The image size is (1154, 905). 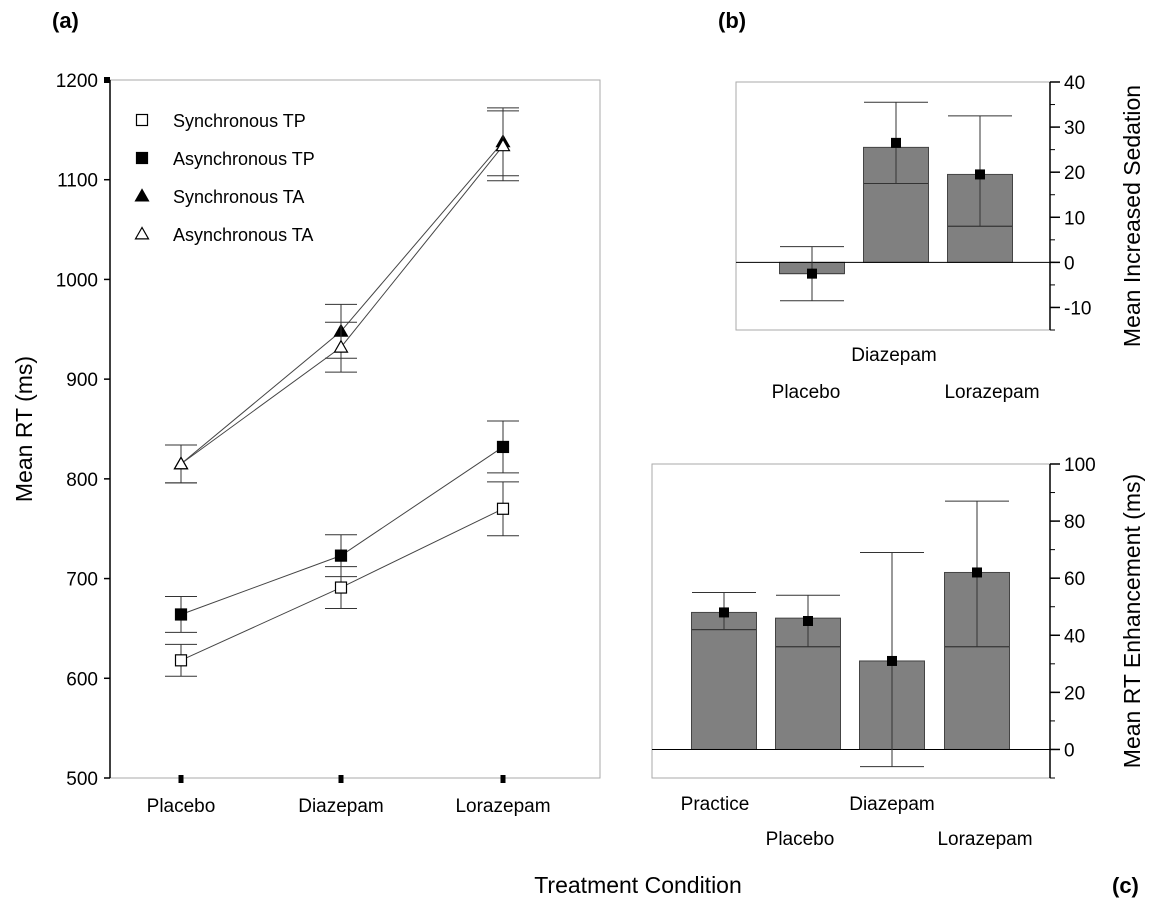 What do you see at coordinates (24, 429) in the screenshot?
I see `panel-a-y-axis-title: Mean RT (ms)` at bounding box center [24, 429].